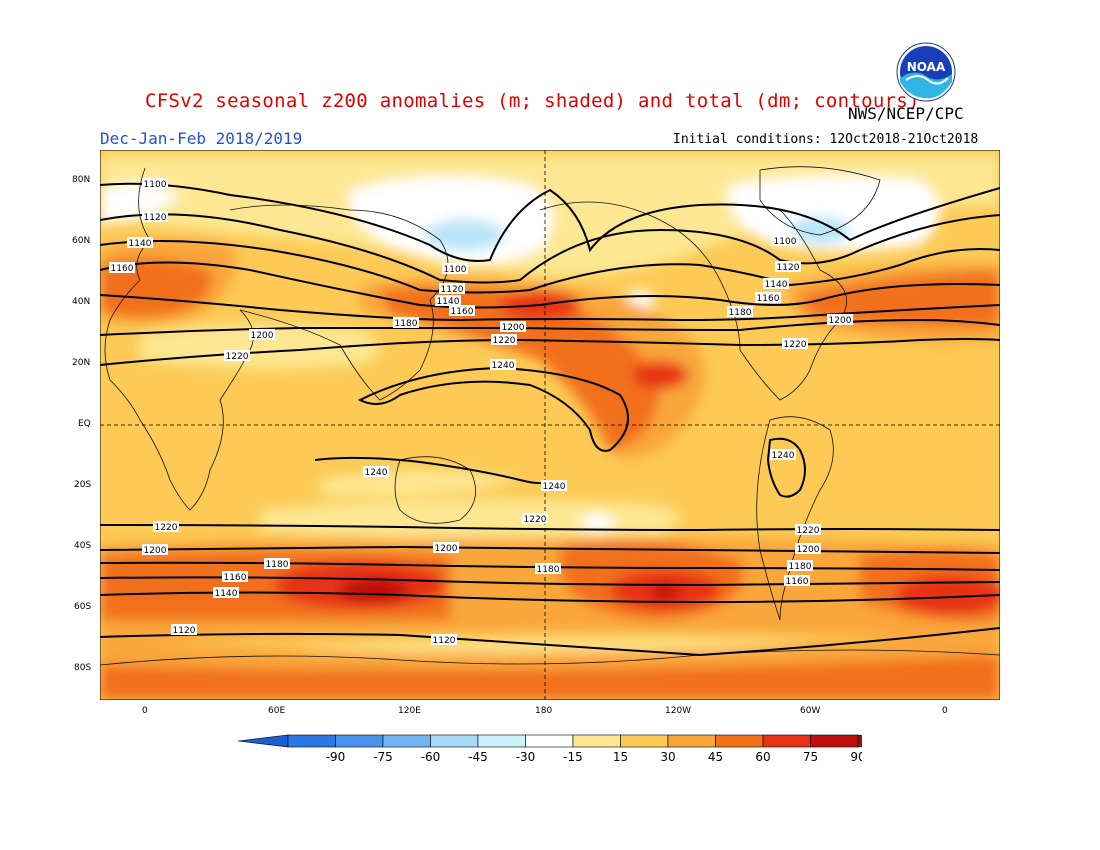  What do you see at coordinates (550, 528) in the screenshot?
I see `contour-1220-south` at bounding box center [550, 528].